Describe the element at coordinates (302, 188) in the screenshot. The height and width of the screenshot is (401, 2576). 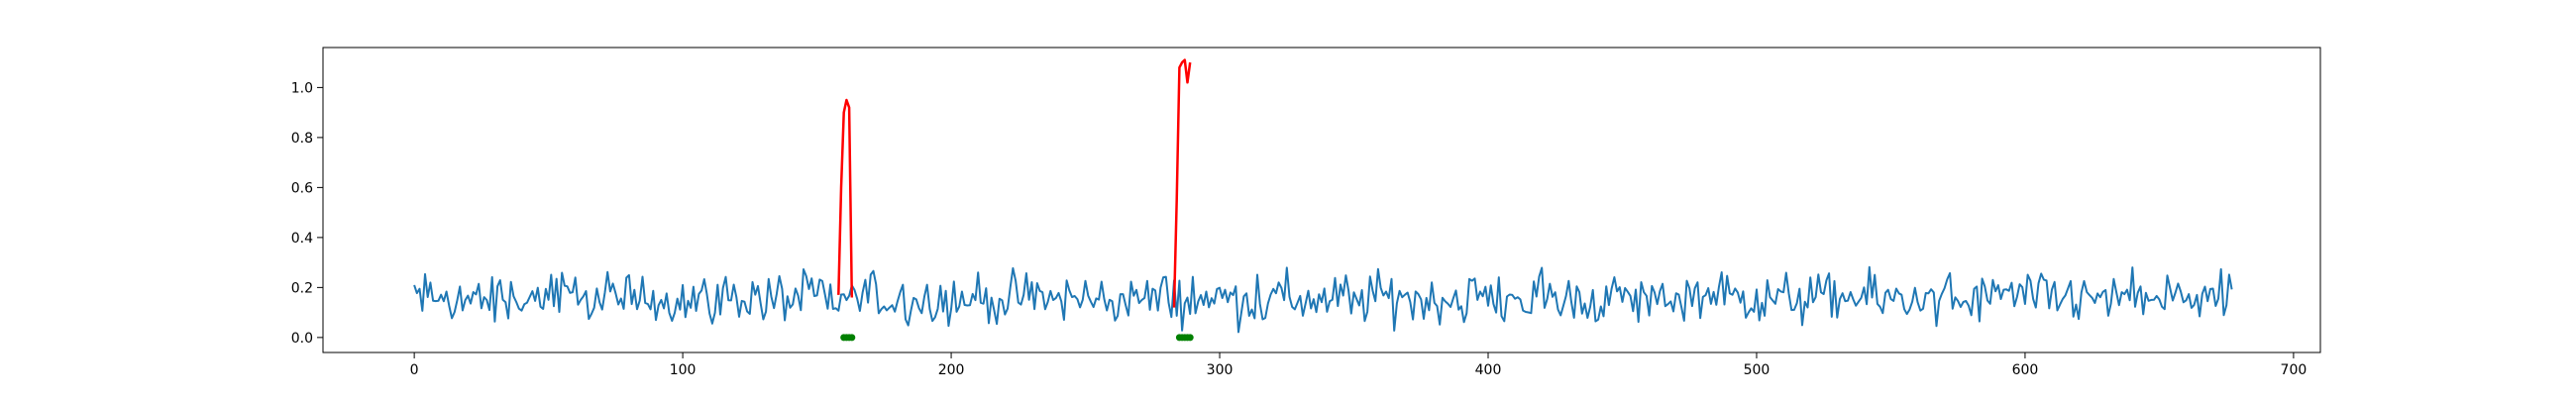
I see `y-tick-label: 0.6` at that location.